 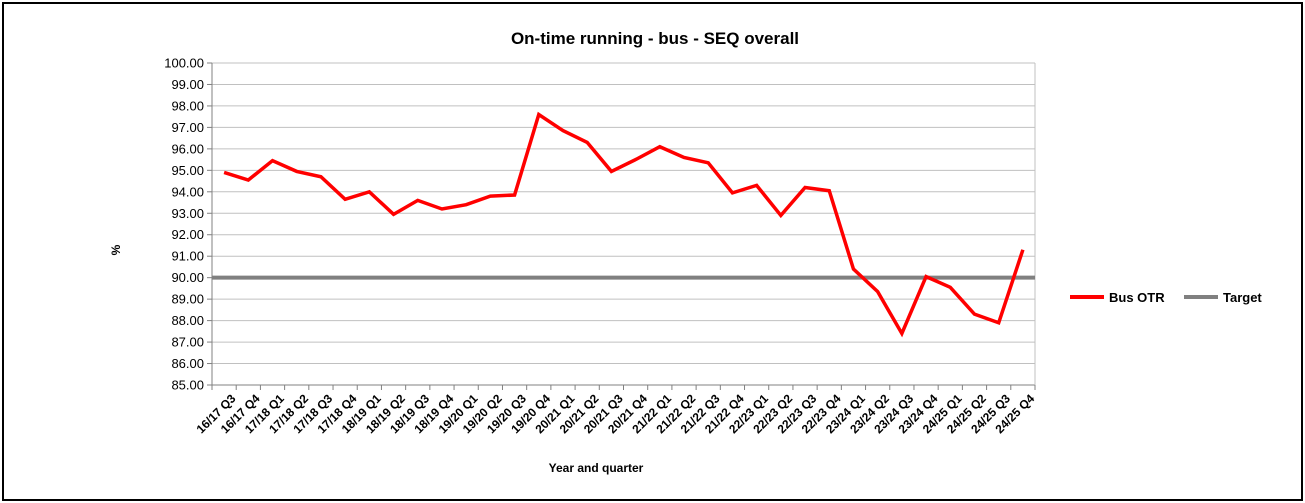 I want to click on y-tick-label: 95.00, so click(x=187, y=170).